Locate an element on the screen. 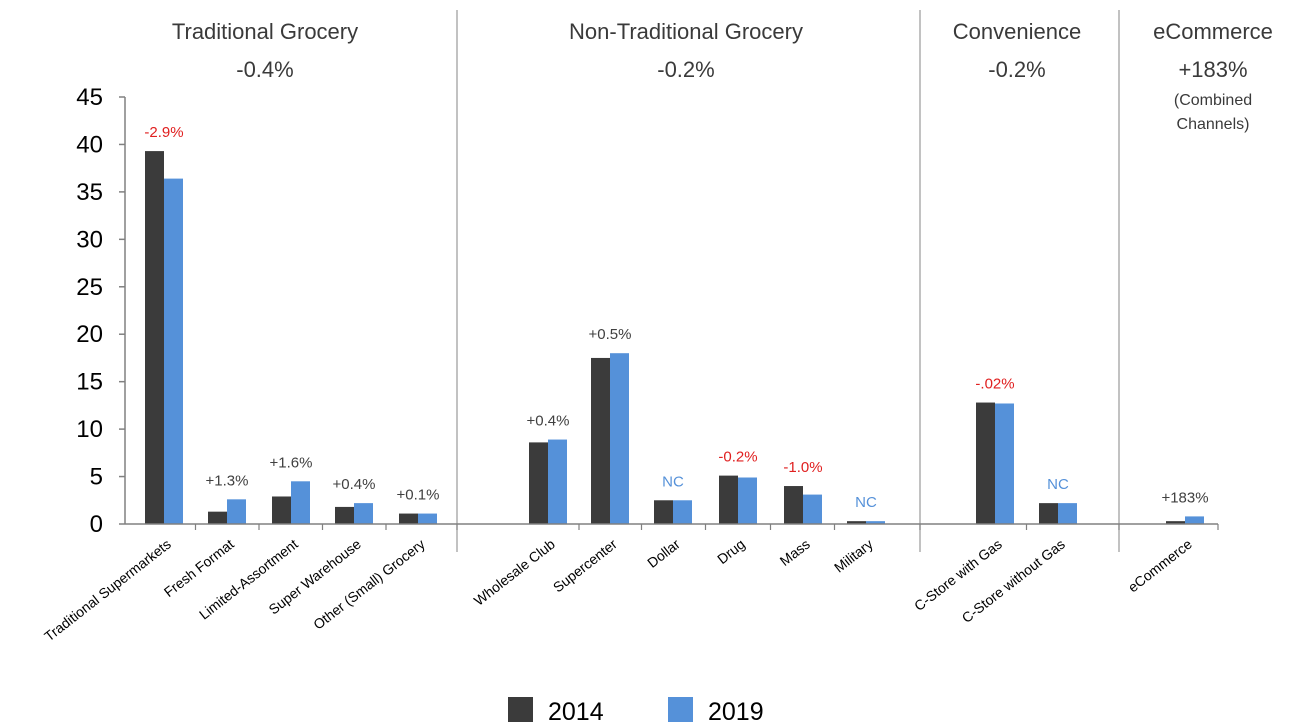  y-tick-label: 5 is located at coordinates (96, 477).